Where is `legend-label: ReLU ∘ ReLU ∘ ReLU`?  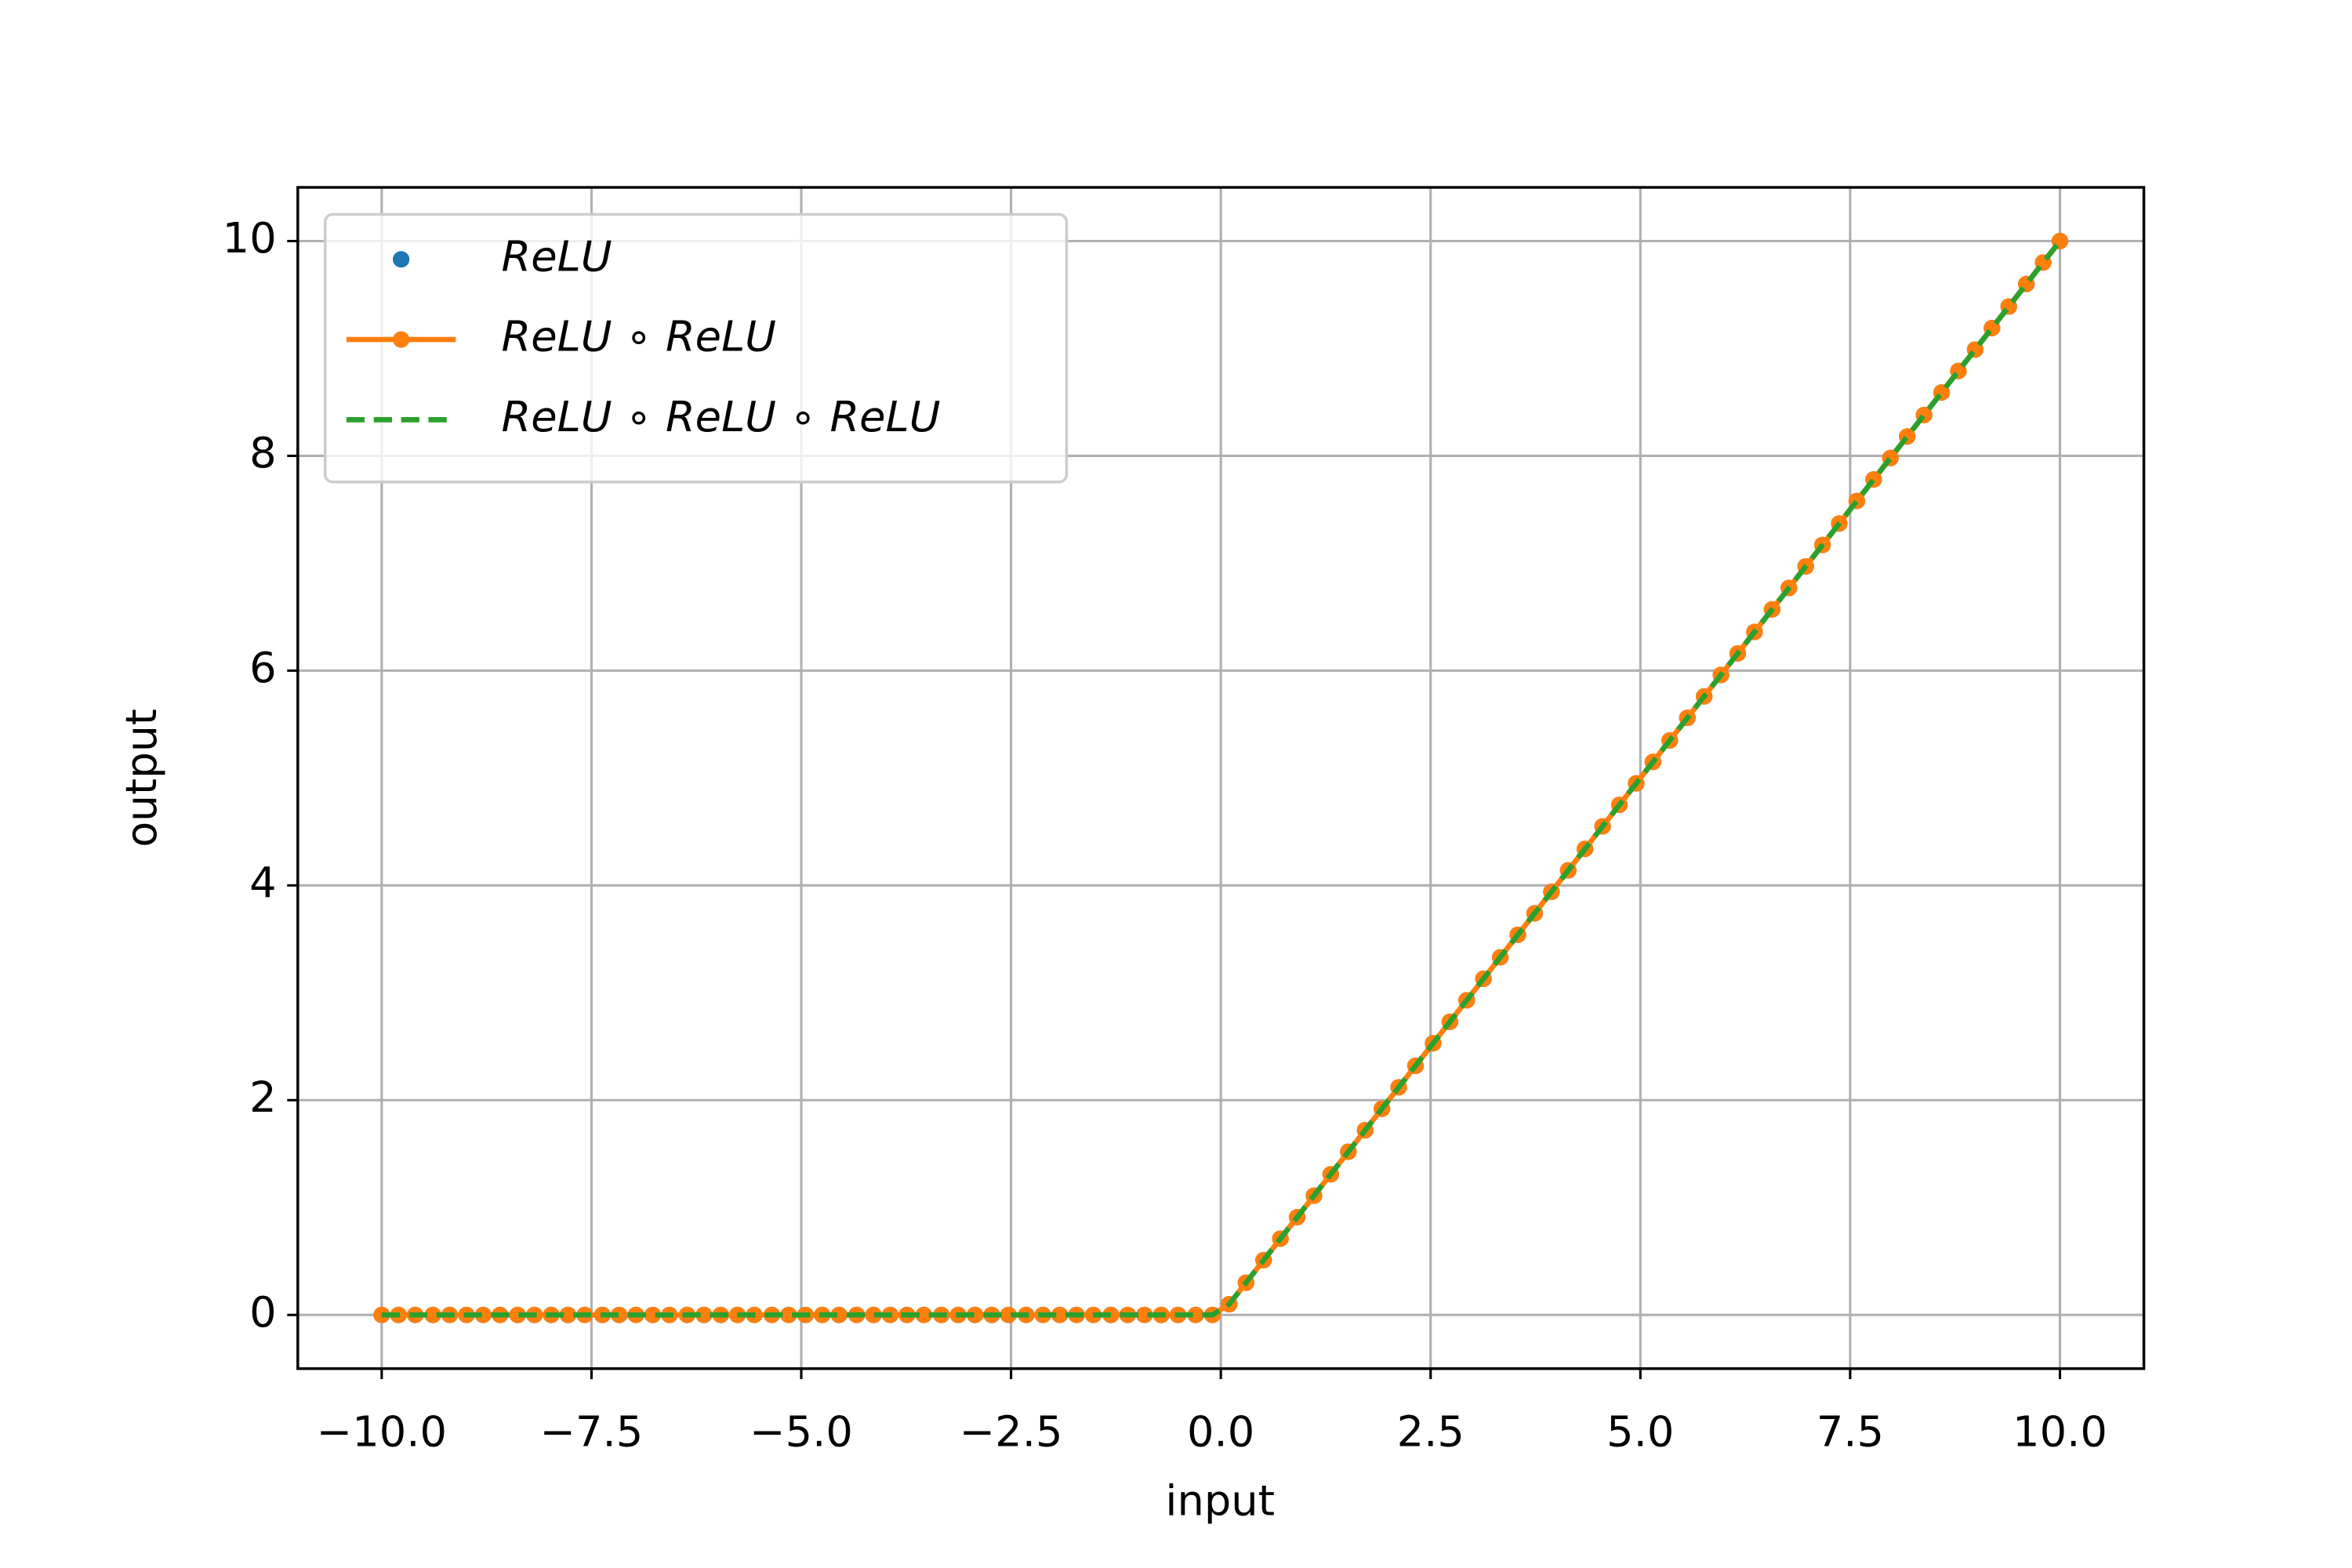
legend-label: ReLU ∘ ReLU ∘ ReLU is located at coordinates (721, 416).